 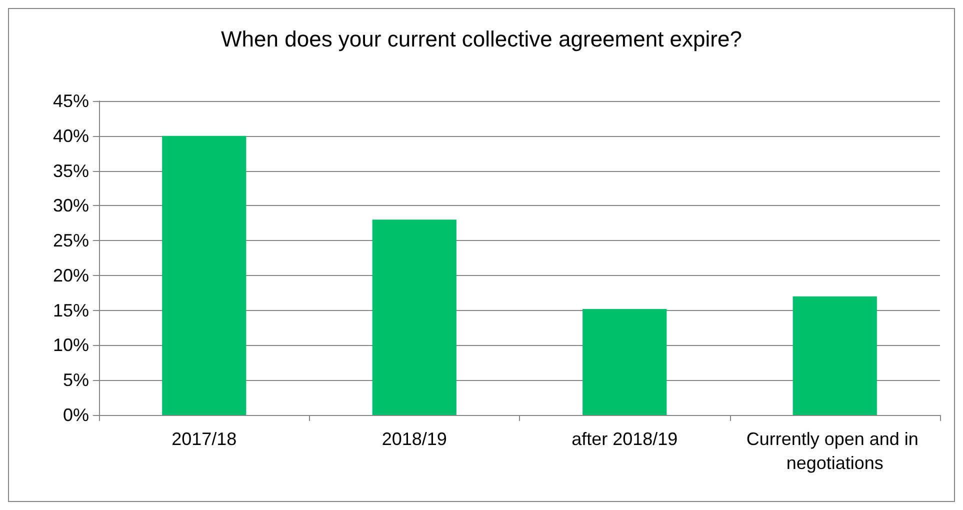 I want to click on y-tick-label: 25%, so click(x=70, y=240).